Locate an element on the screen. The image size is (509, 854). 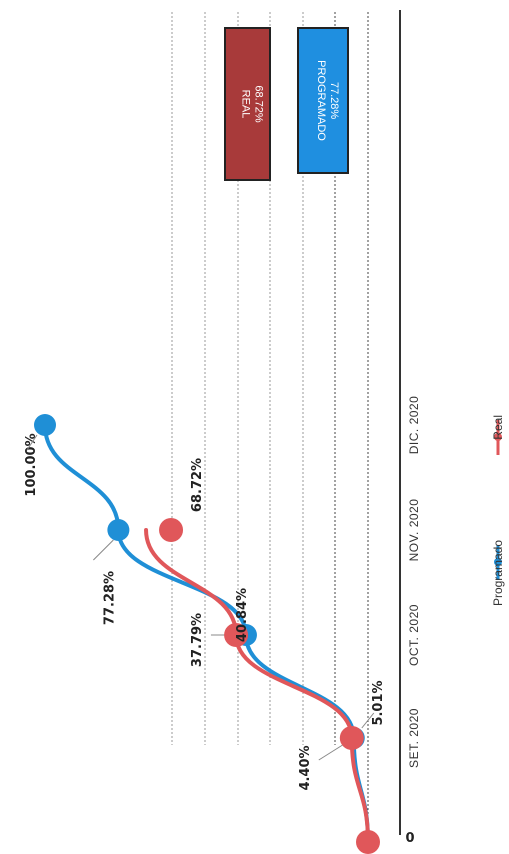
programado-summary-box is located at coordinates (323, 100).